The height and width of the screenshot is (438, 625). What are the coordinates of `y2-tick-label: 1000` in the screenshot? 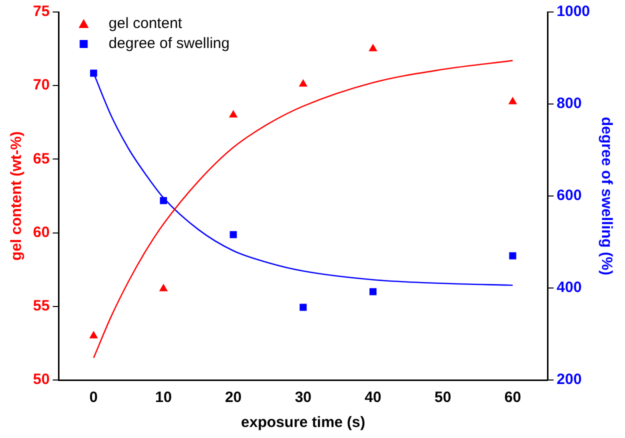 It's located at (573, 11).